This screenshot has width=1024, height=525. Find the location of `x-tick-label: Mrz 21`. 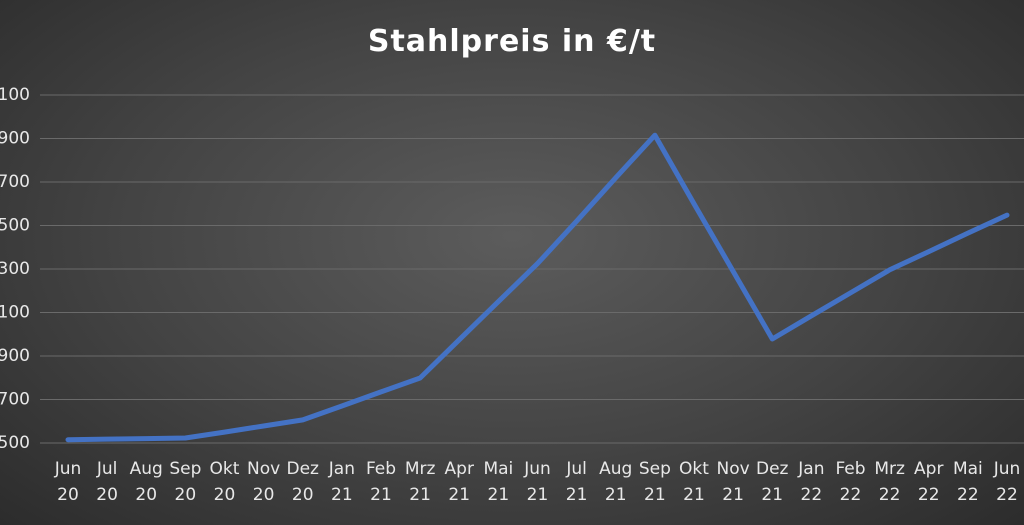

x-tick-label: Mrz 21 is located at coordinates (420, 482).